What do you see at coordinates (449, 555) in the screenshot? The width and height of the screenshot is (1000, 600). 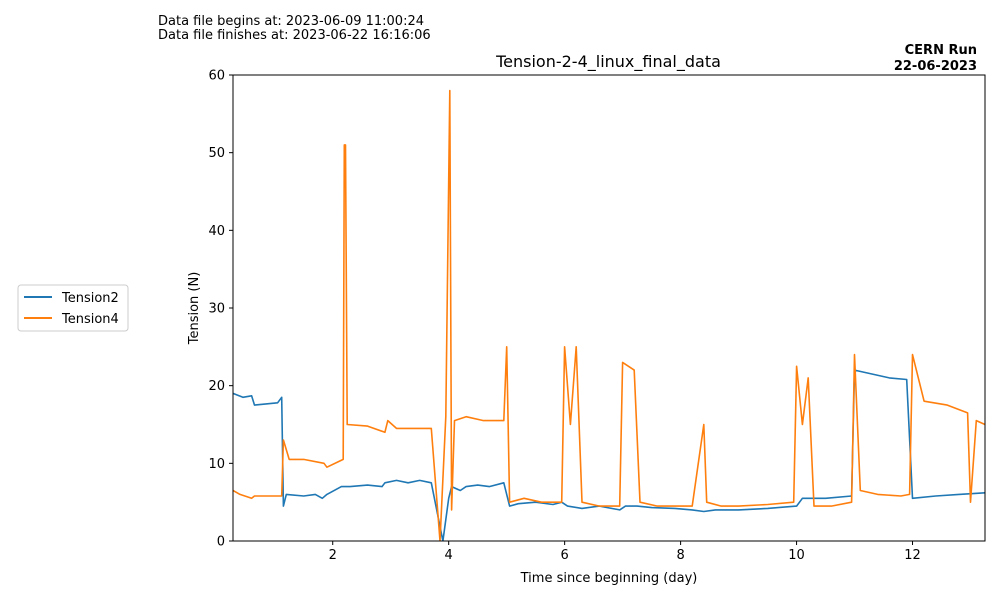 I see `x-tick-label: 4` at bounding box center [449, 555].